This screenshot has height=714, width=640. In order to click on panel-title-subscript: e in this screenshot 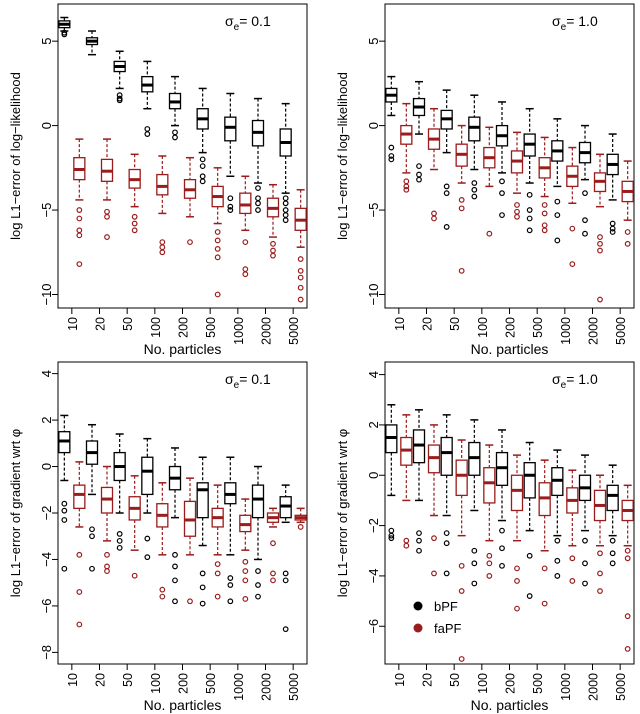, I will do `click(237, 27)`.